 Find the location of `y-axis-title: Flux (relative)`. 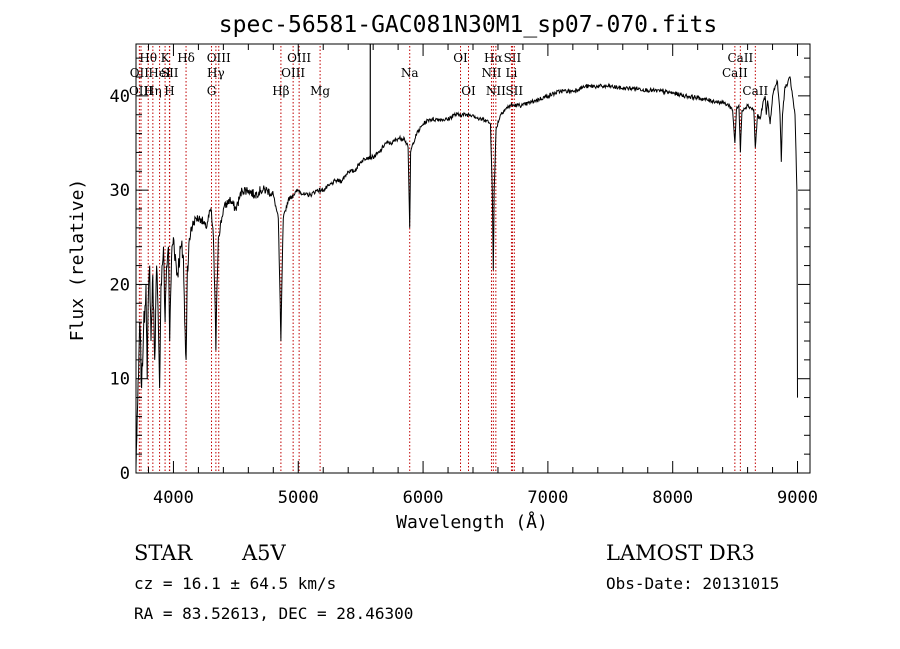

y-axis-title: Flux (relative) is located at coordinates (77, 260).